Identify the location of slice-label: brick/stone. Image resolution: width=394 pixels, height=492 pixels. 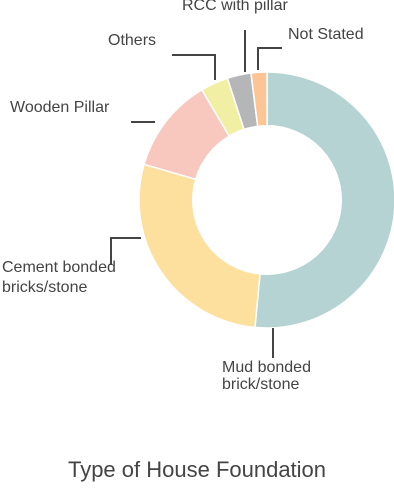
(261, 384).